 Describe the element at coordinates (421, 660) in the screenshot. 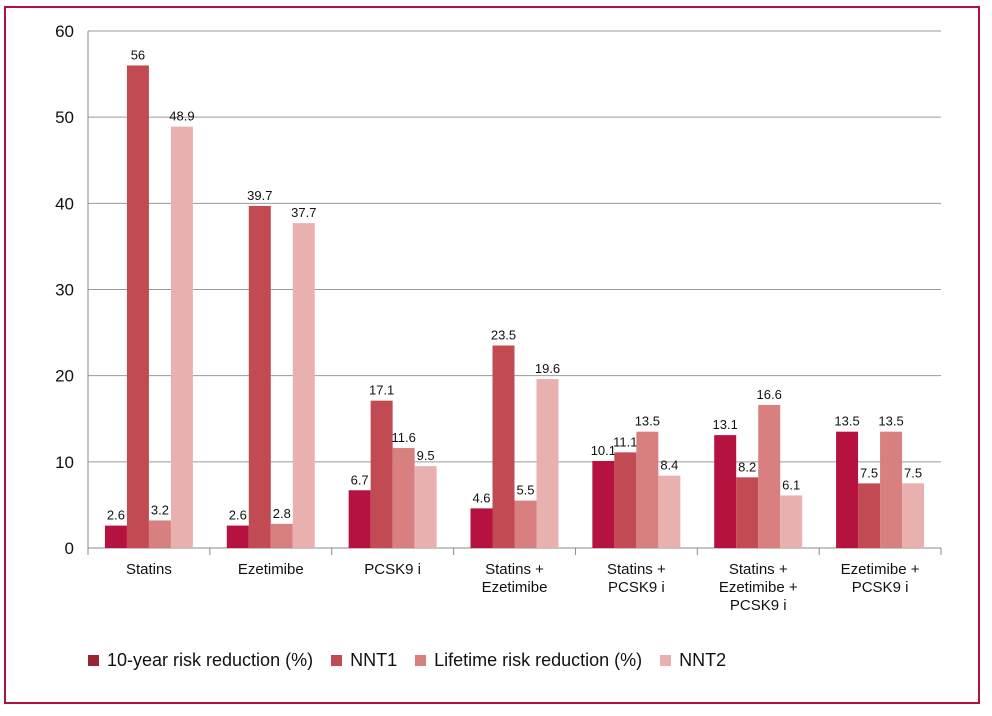

I see `legend-swatch-lifetime` at that location.